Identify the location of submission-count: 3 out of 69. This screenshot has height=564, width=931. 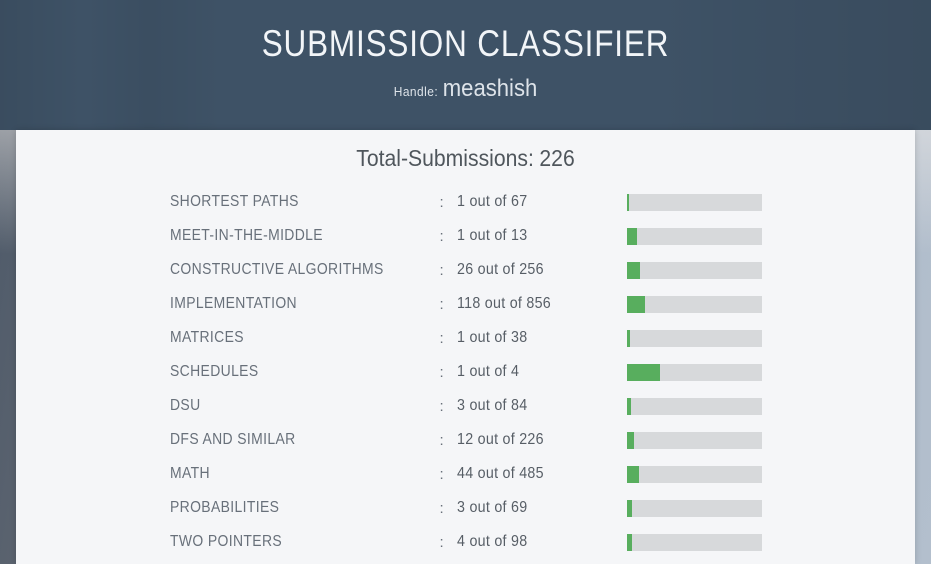
(491, 507).